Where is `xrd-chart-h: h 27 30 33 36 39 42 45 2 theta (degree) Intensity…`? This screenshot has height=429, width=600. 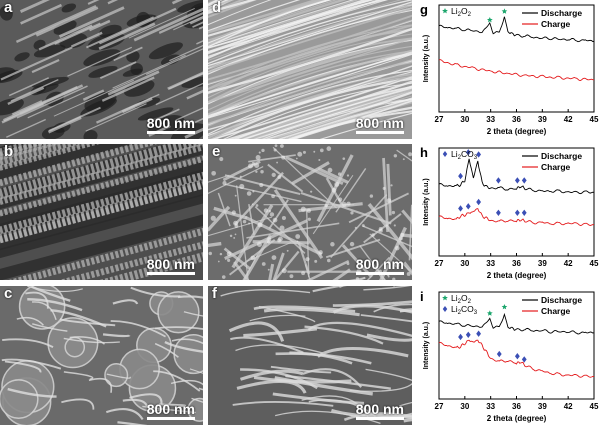
xrd-chart-h: h 27 30 33 36 39 42 45 2 theta (degree) Intensity… is located at coordinates (509, 212).